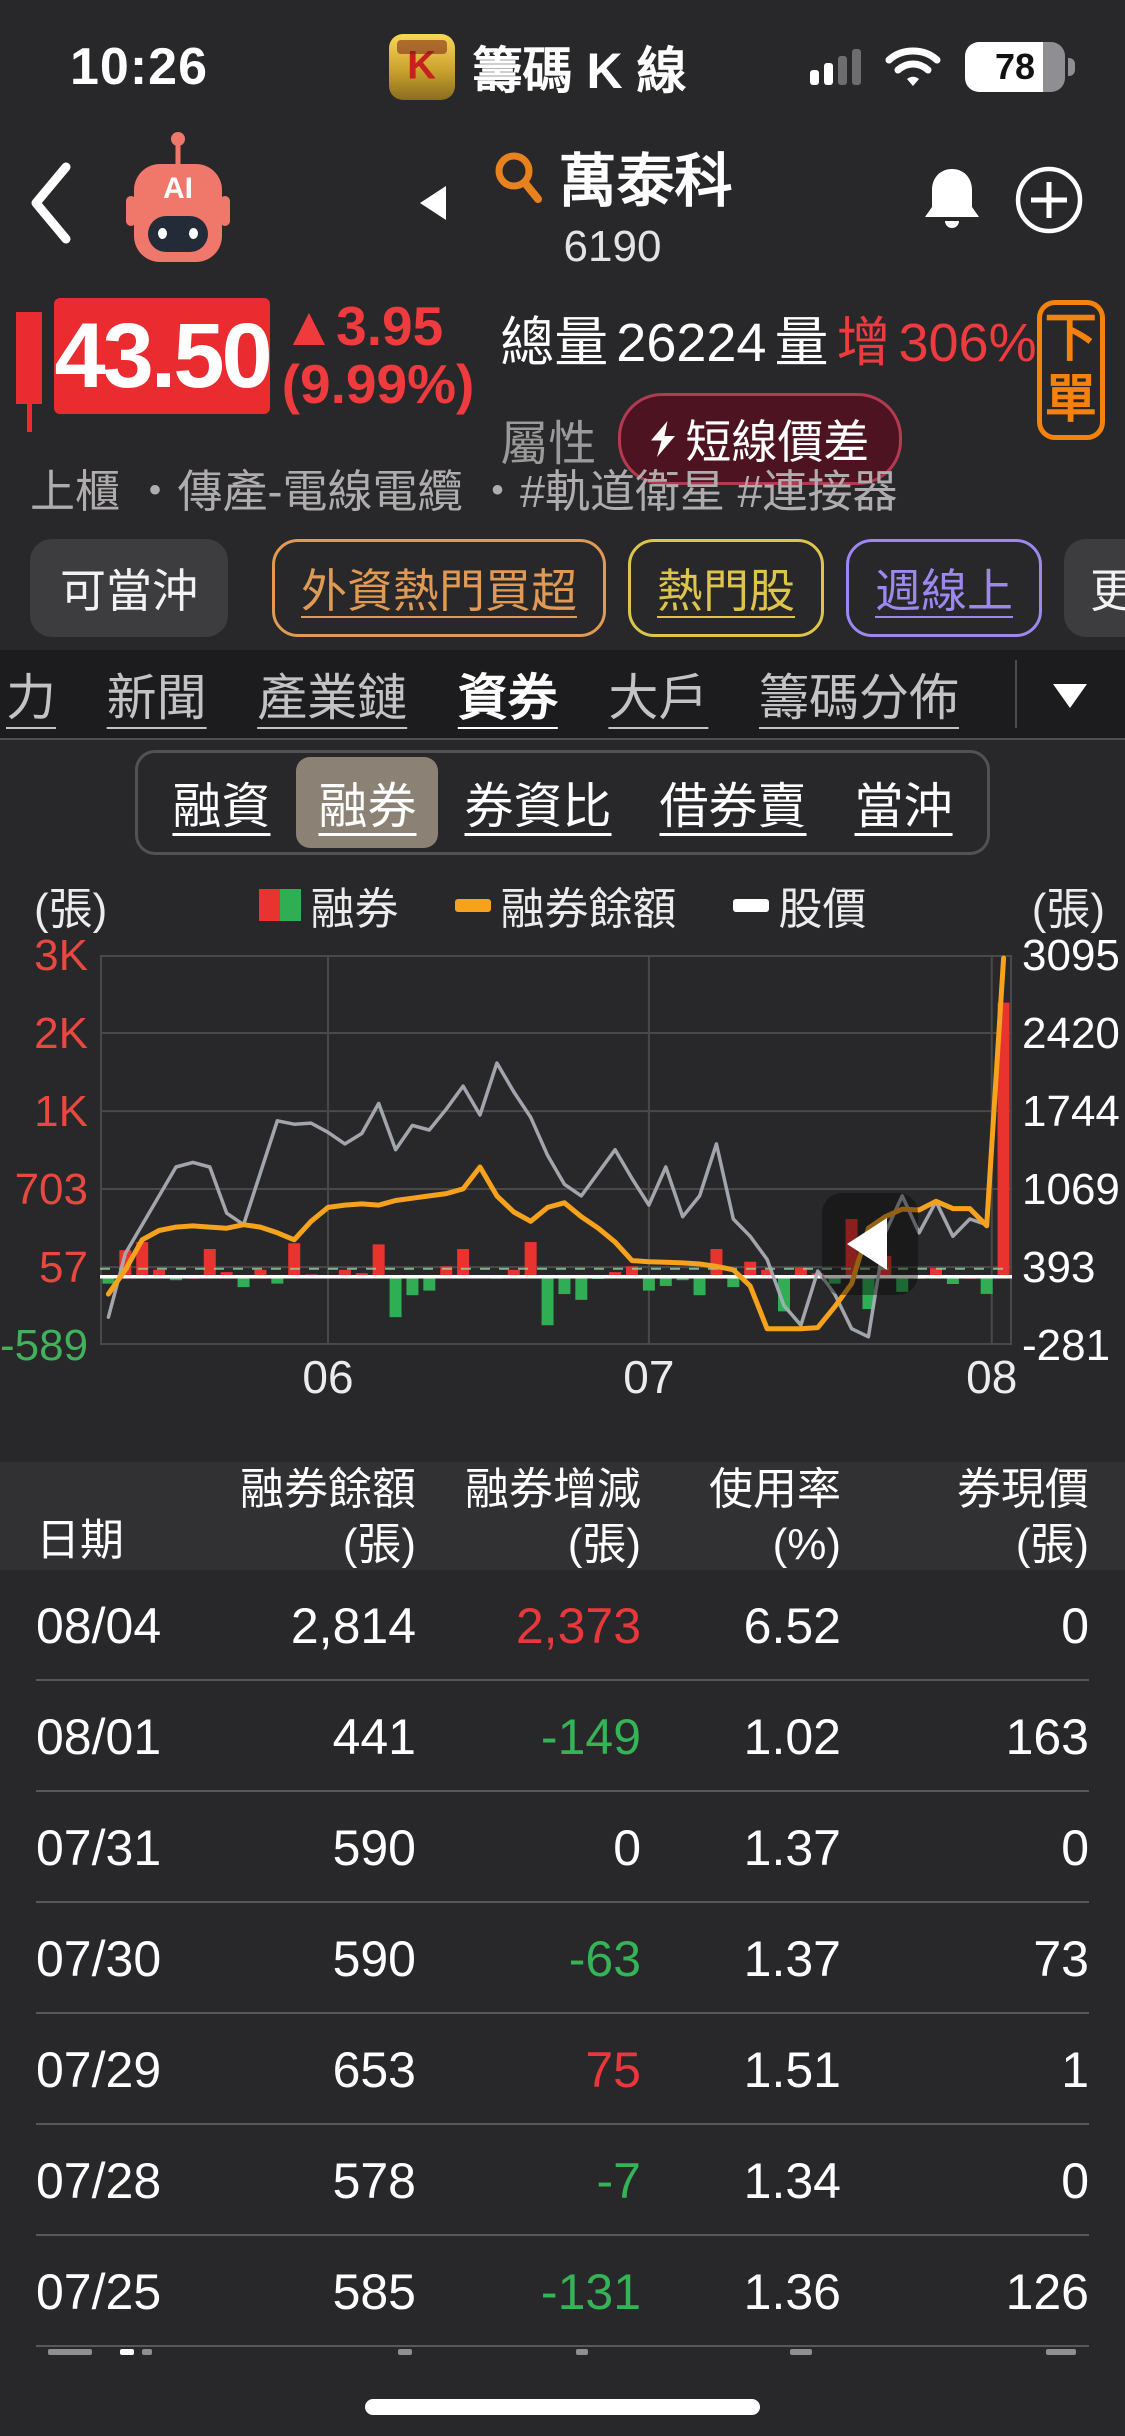 Image resolution: width=1125 pixels, height=2436 pixels. What do you see at coordinates (562, 1516) in the screenshot?
I see `table-header: 日期 融券餘額 (張) 融券增減 (張) 使用率 (%) 券現價 (張)` at bounding box center [562, 1516].